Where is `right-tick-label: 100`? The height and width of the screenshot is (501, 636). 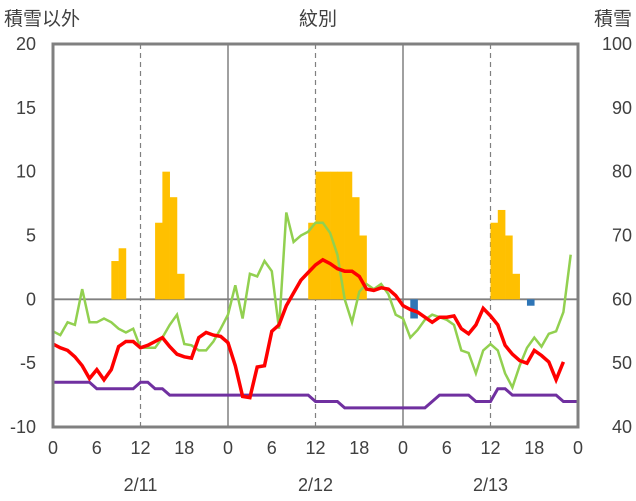
right-tick-label: 100 is located at coordinates (617, 44).